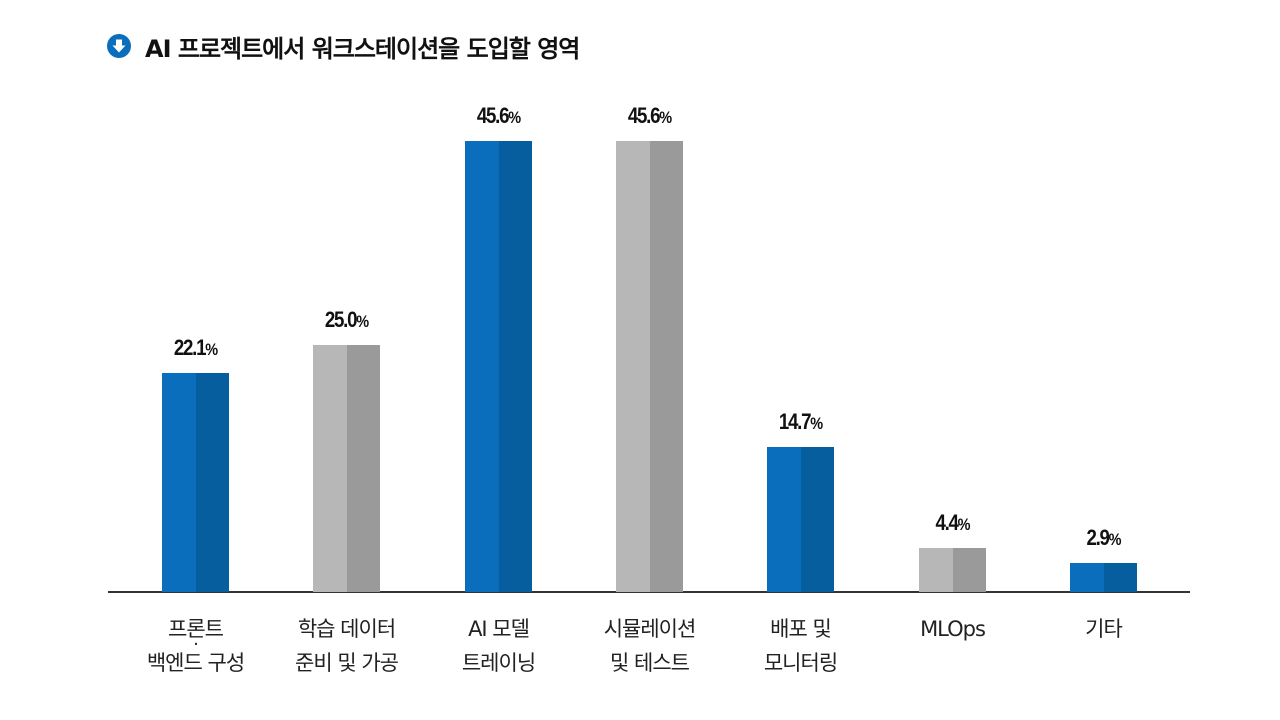 The image size is (1280, 720). What do you see at coordinates (119, 46) in the screenshot?
I see `arrow-down-circle-icon` at bounding box center [119, 46].